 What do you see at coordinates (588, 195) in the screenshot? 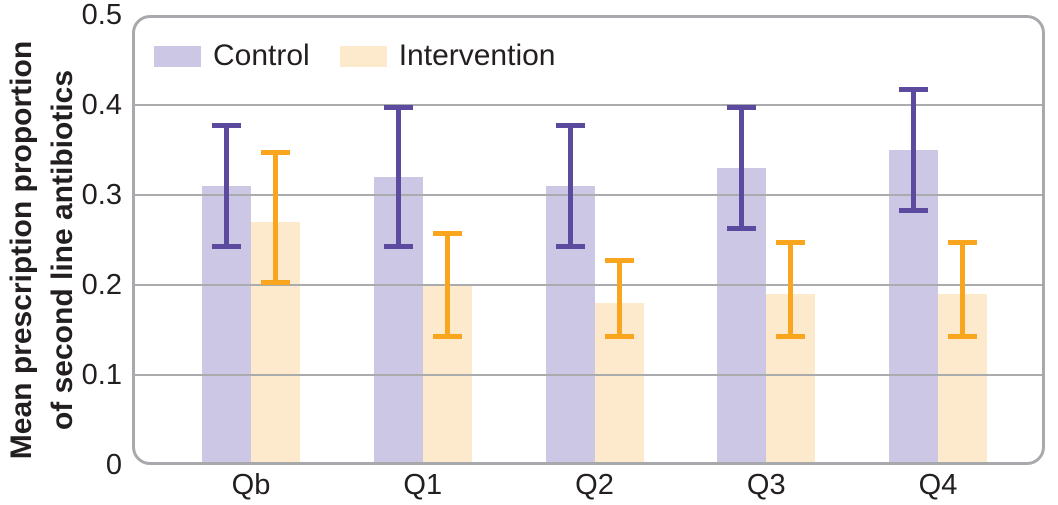
I see `gridline-0.3` at bounding box center [588, 195].